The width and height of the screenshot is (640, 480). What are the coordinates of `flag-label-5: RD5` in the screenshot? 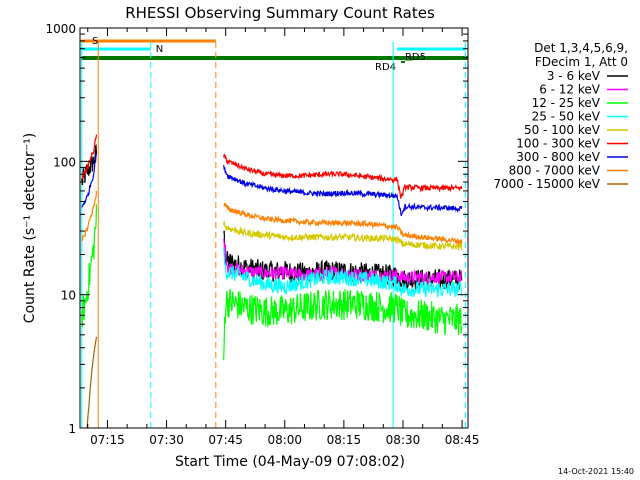 It's located at (415, 57).